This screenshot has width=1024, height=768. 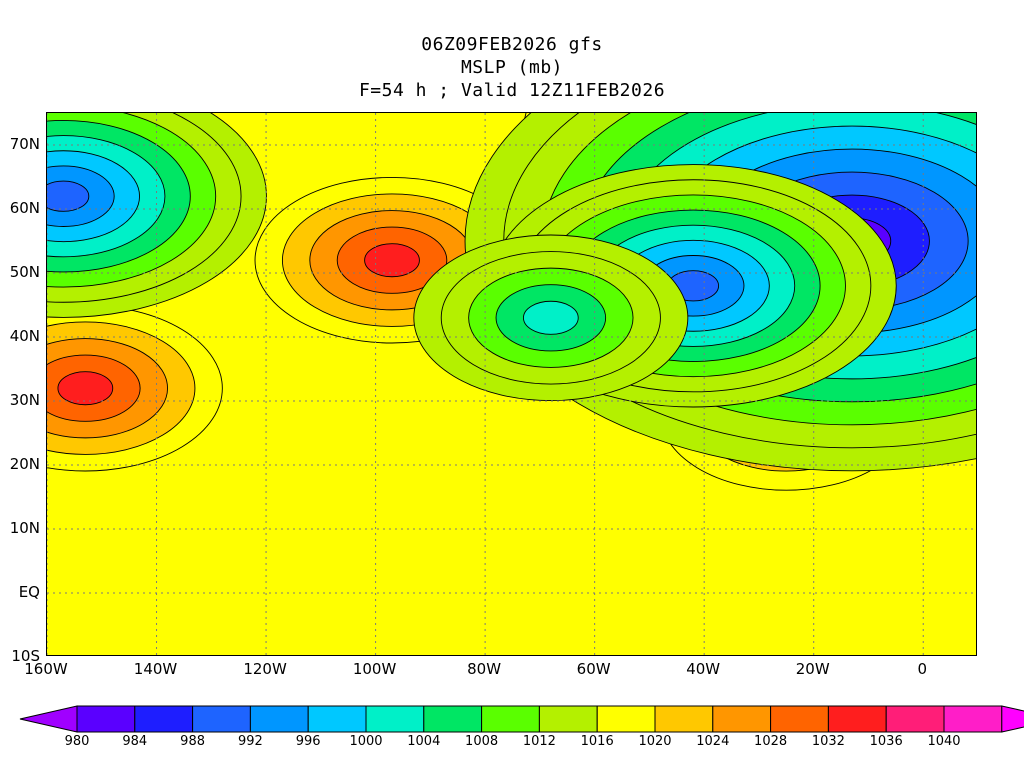 I want to click on title-valid-time: F=54 h ; Valid 12Z11FEB2026, so click(x=512, y=90).